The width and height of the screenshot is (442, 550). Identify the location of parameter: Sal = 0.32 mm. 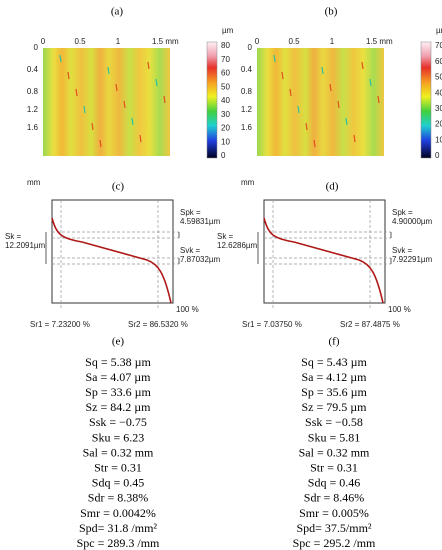
(118, 452).